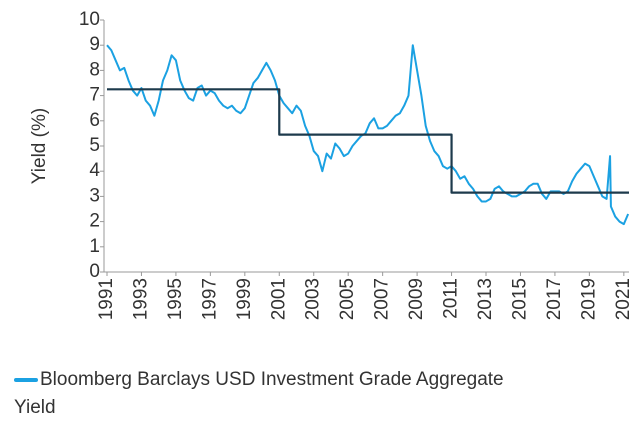 This screenshot has height=421, width=643. Describe the element at coordinates (244, 299) in the screenshot. I see `x-tick-label: 1999` at that location.